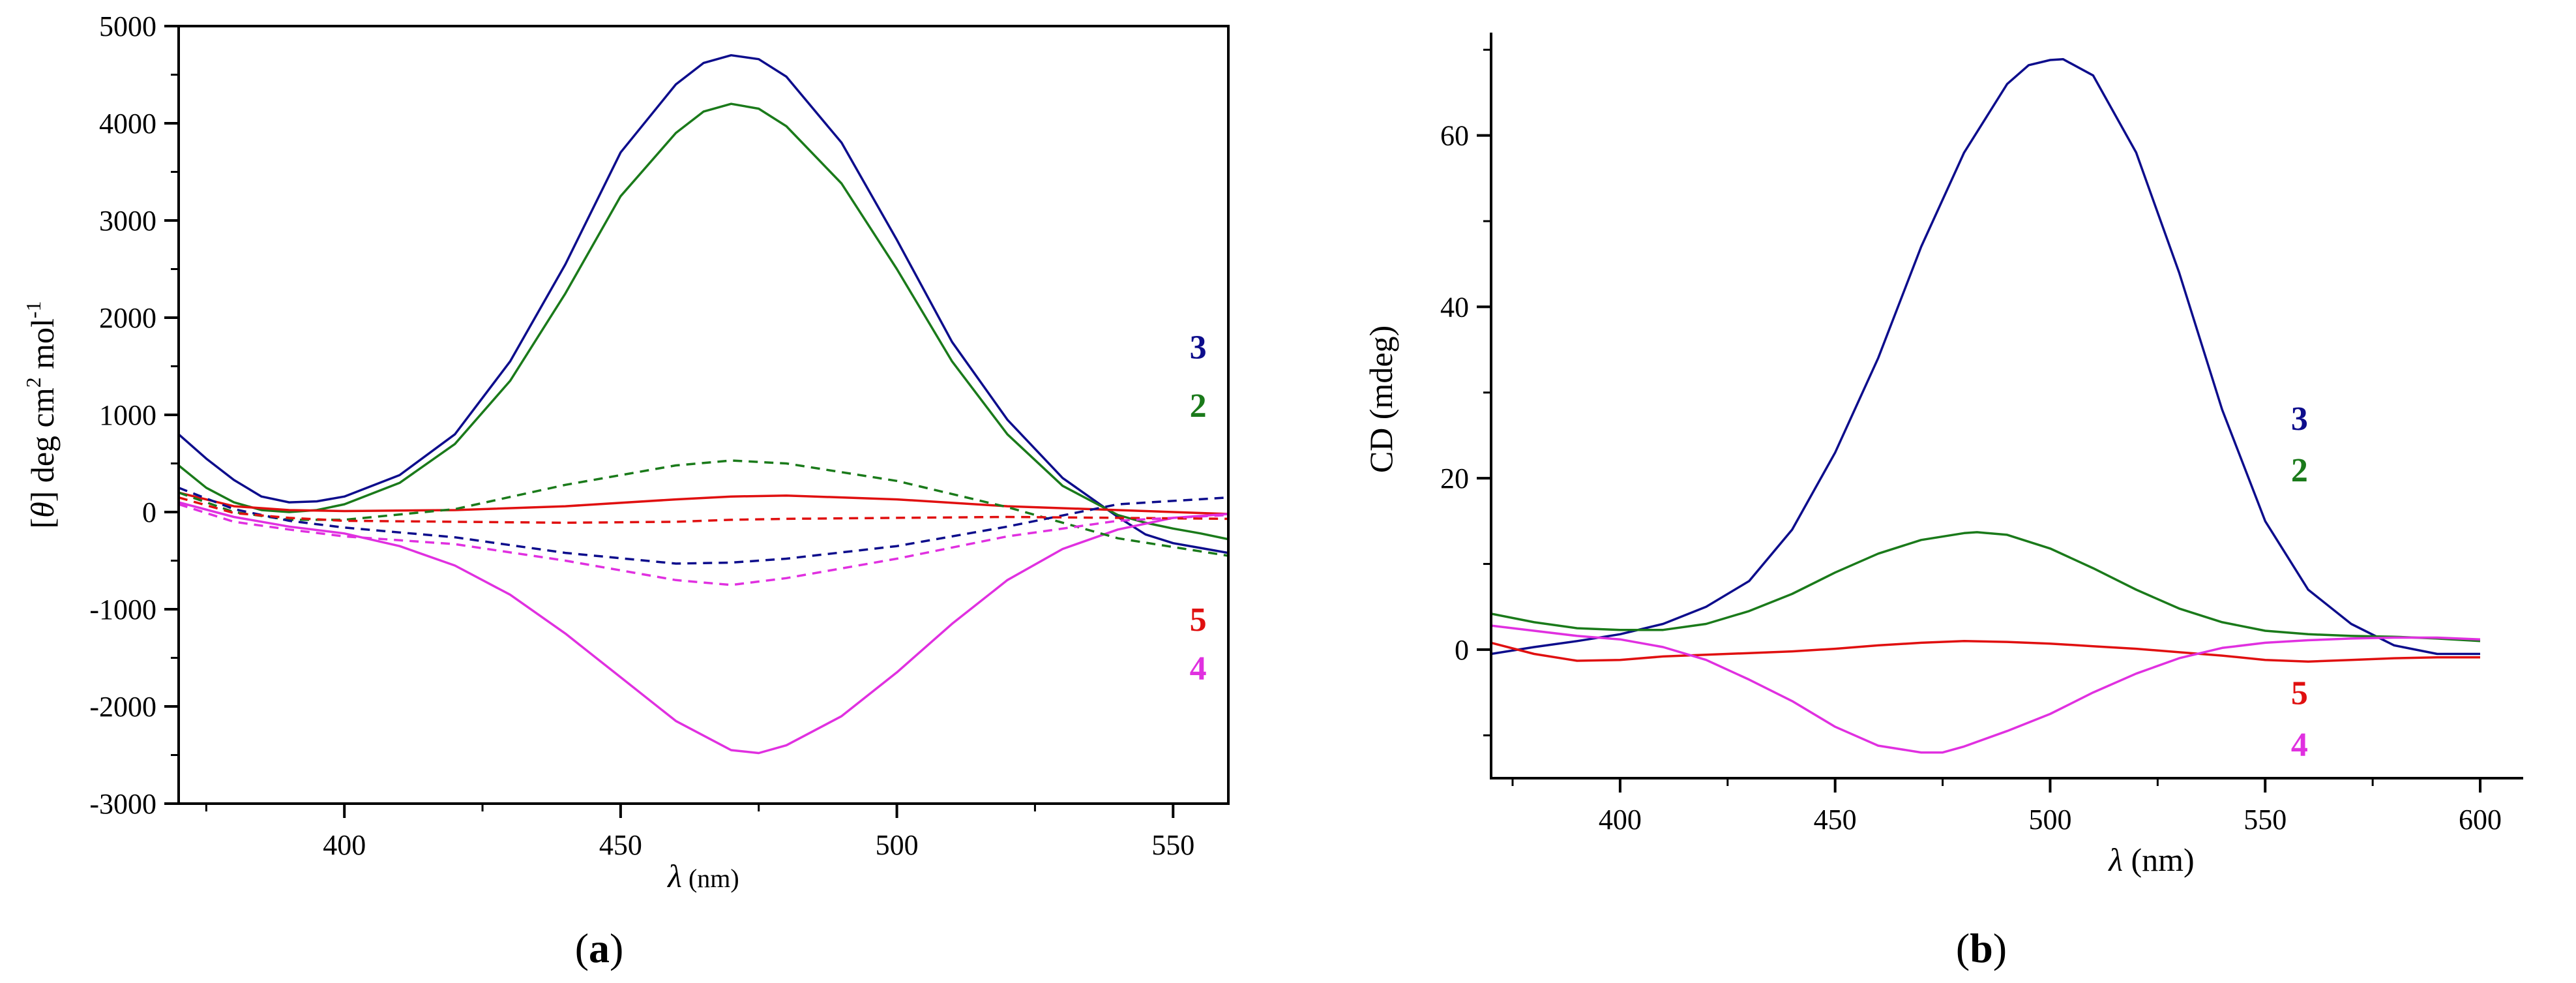 The width and height of the screenshot is (2576, 983). I want to click on panel-a-series-labels: 3 2 5 4, so click(1198, 508).